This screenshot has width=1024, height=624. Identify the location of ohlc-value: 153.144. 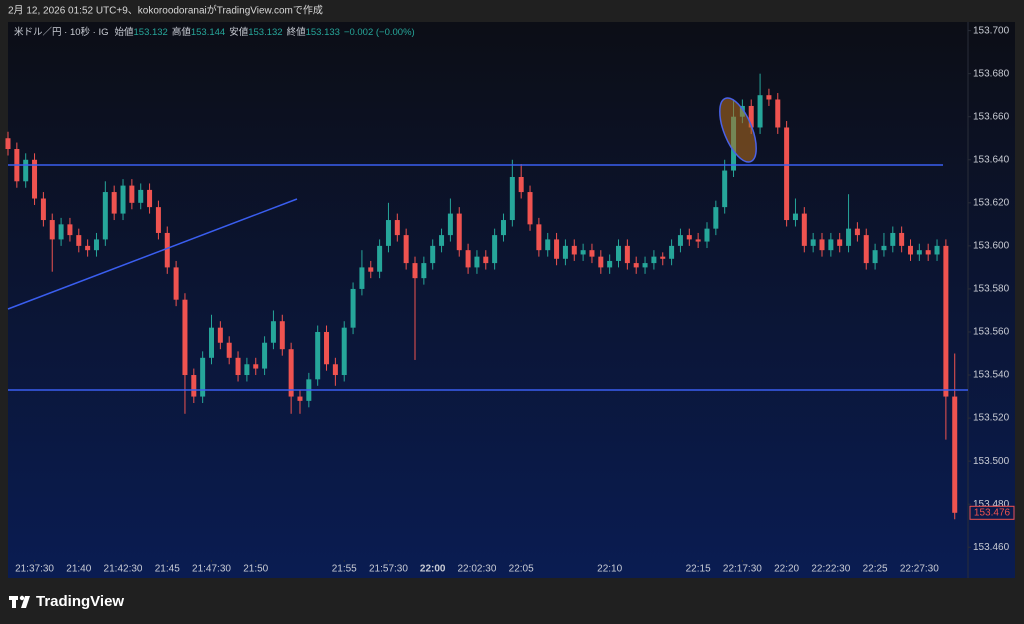
(208, 32).